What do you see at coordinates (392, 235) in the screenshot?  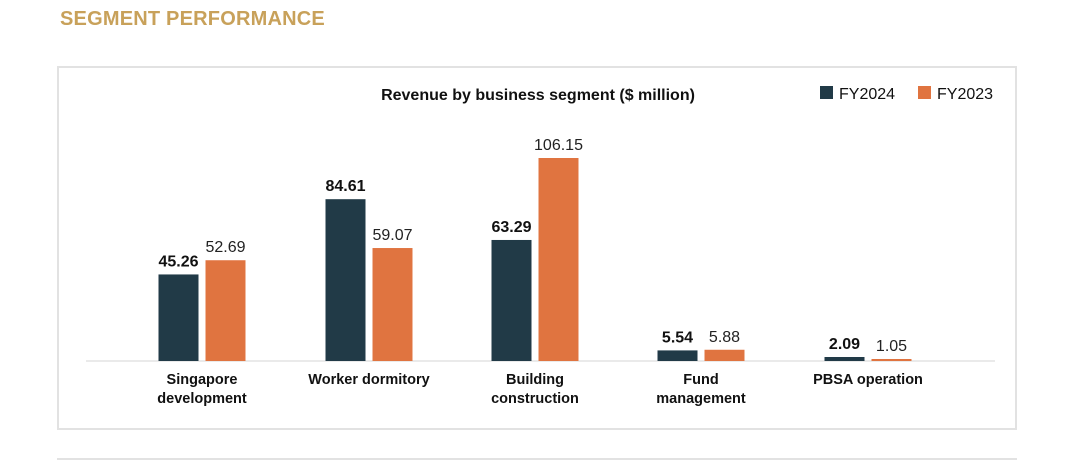 I see `value-label-fy2023-1: 59.07` at bounding box center [392, 235].